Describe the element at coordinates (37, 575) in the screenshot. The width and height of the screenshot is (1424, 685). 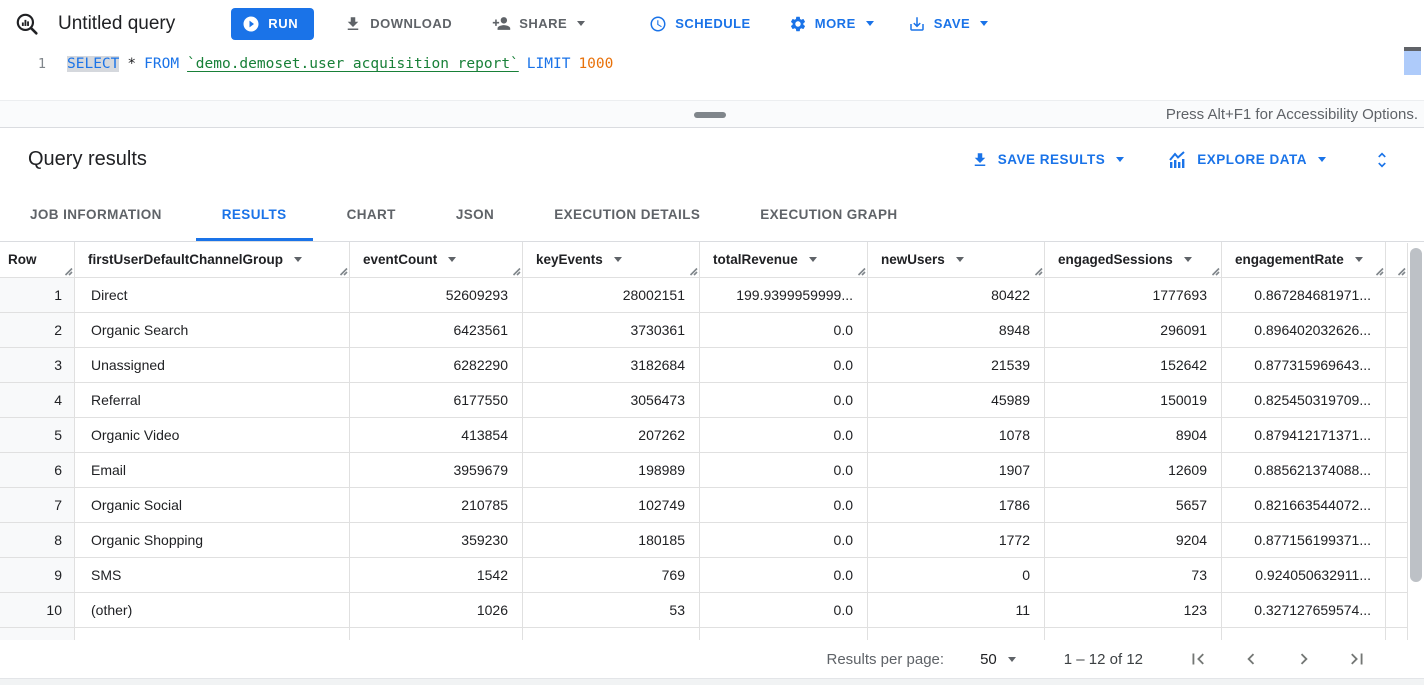
I see `row-number: 9` at that location.